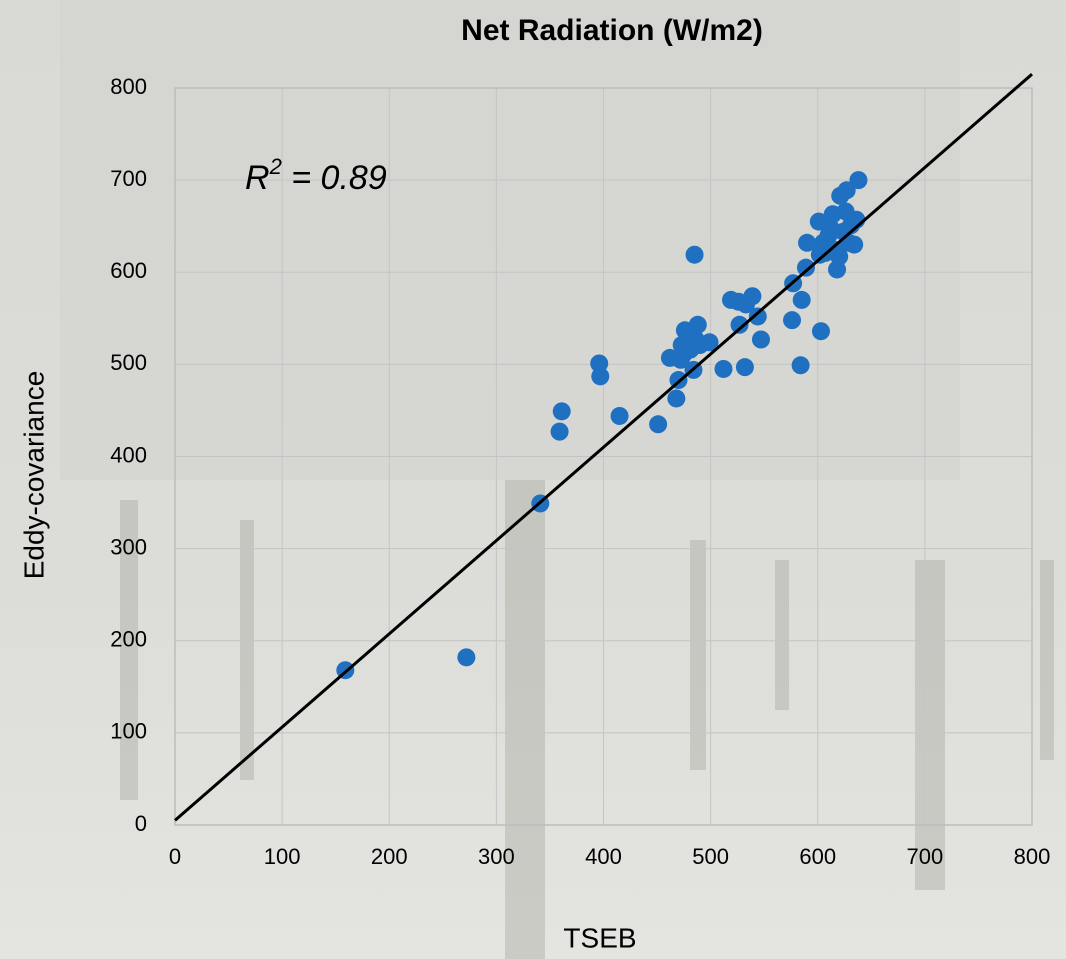 Image resolution: width=1066 pixels, height=959 pixels. Describe the element at coordinates (128, 86) in the screenshot. I see `y-tick-label: 800` at that location.